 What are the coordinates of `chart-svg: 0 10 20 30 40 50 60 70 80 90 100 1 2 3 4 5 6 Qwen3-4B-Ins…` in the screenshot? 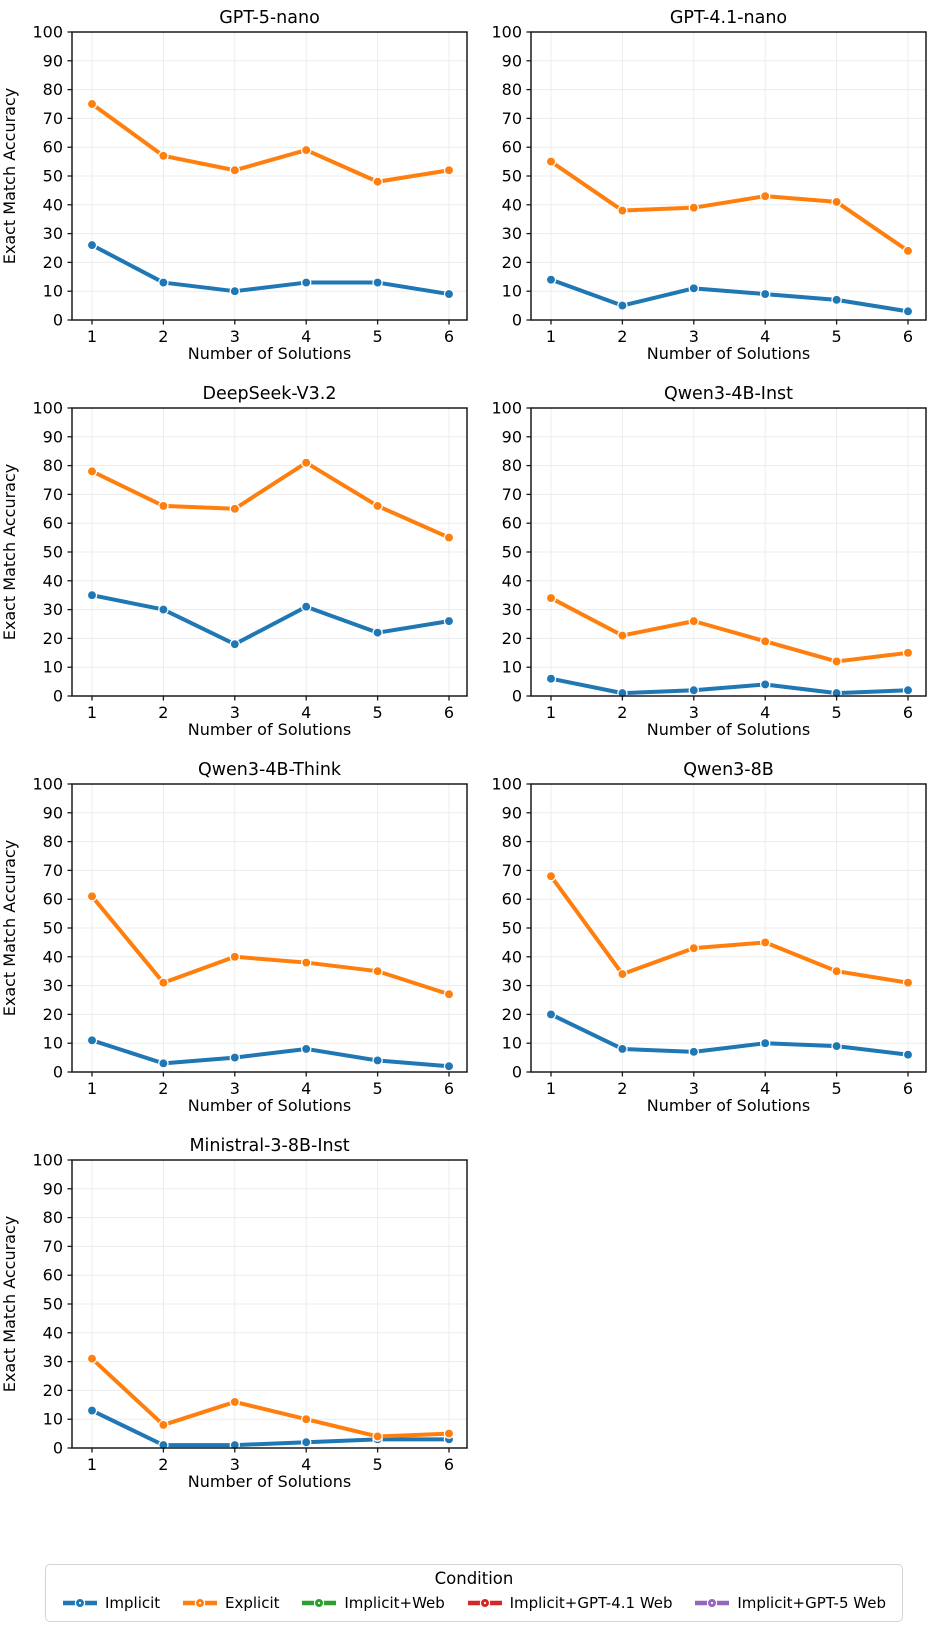 It's located at (709, 561).